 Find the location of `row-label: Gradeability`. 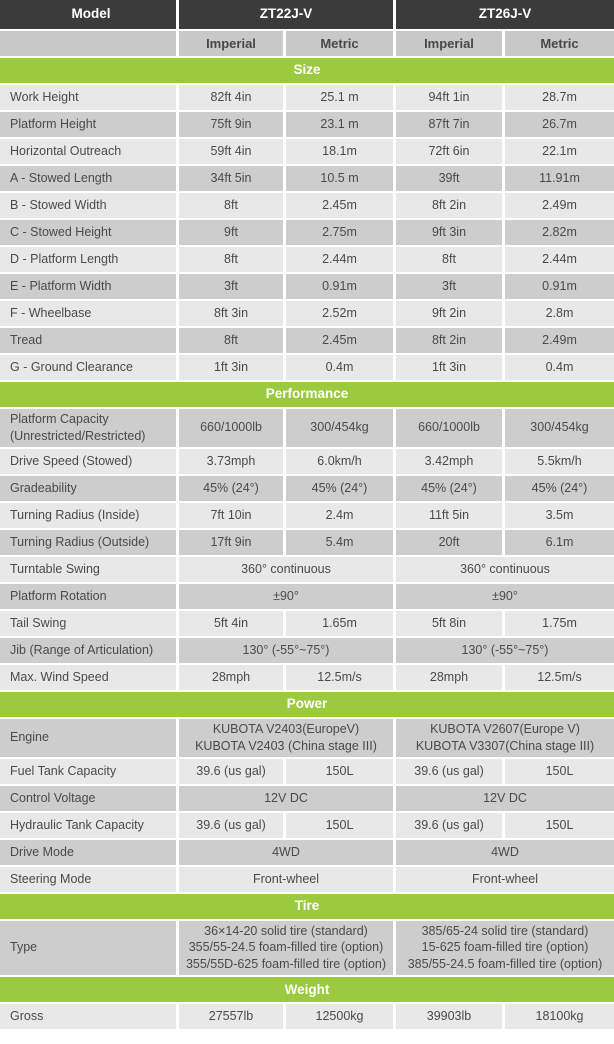

row-label: Gradeability is located at coordinates (88, 488).